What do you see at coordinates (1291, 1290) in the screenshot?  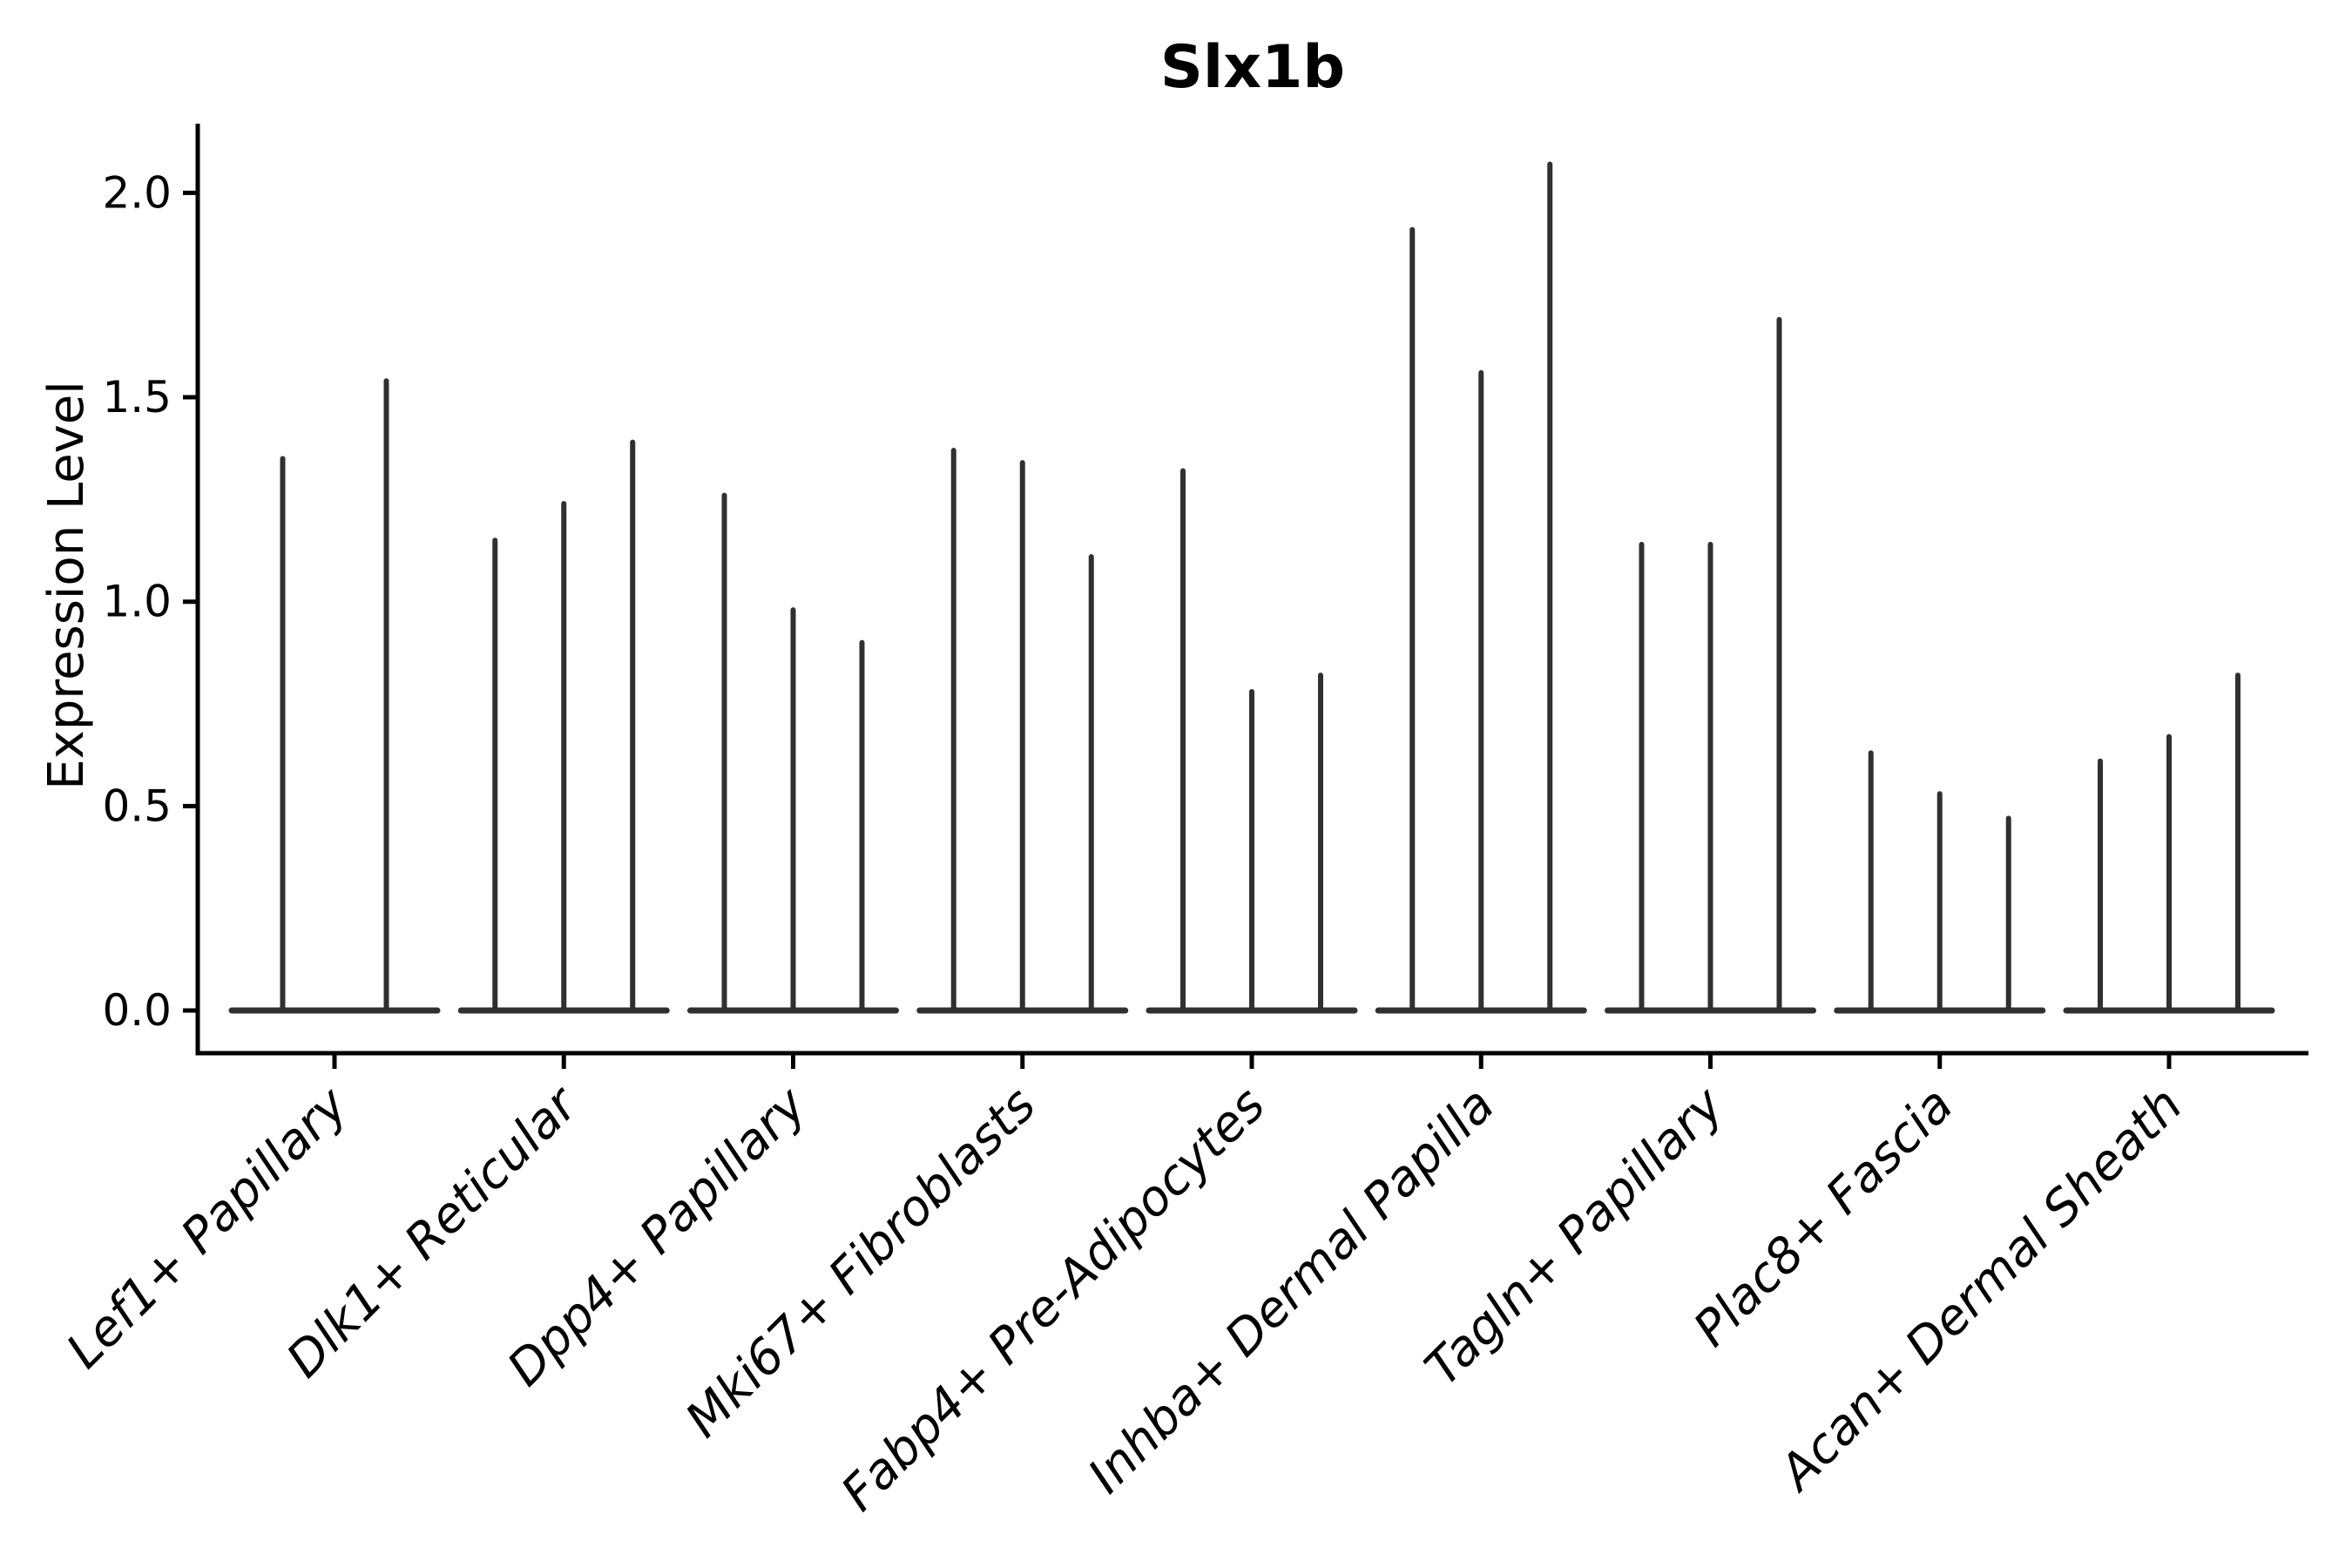 I see `x-axis-category-label: Inhba+ Dermal Papilla` at bounding box center [1291, 1290].